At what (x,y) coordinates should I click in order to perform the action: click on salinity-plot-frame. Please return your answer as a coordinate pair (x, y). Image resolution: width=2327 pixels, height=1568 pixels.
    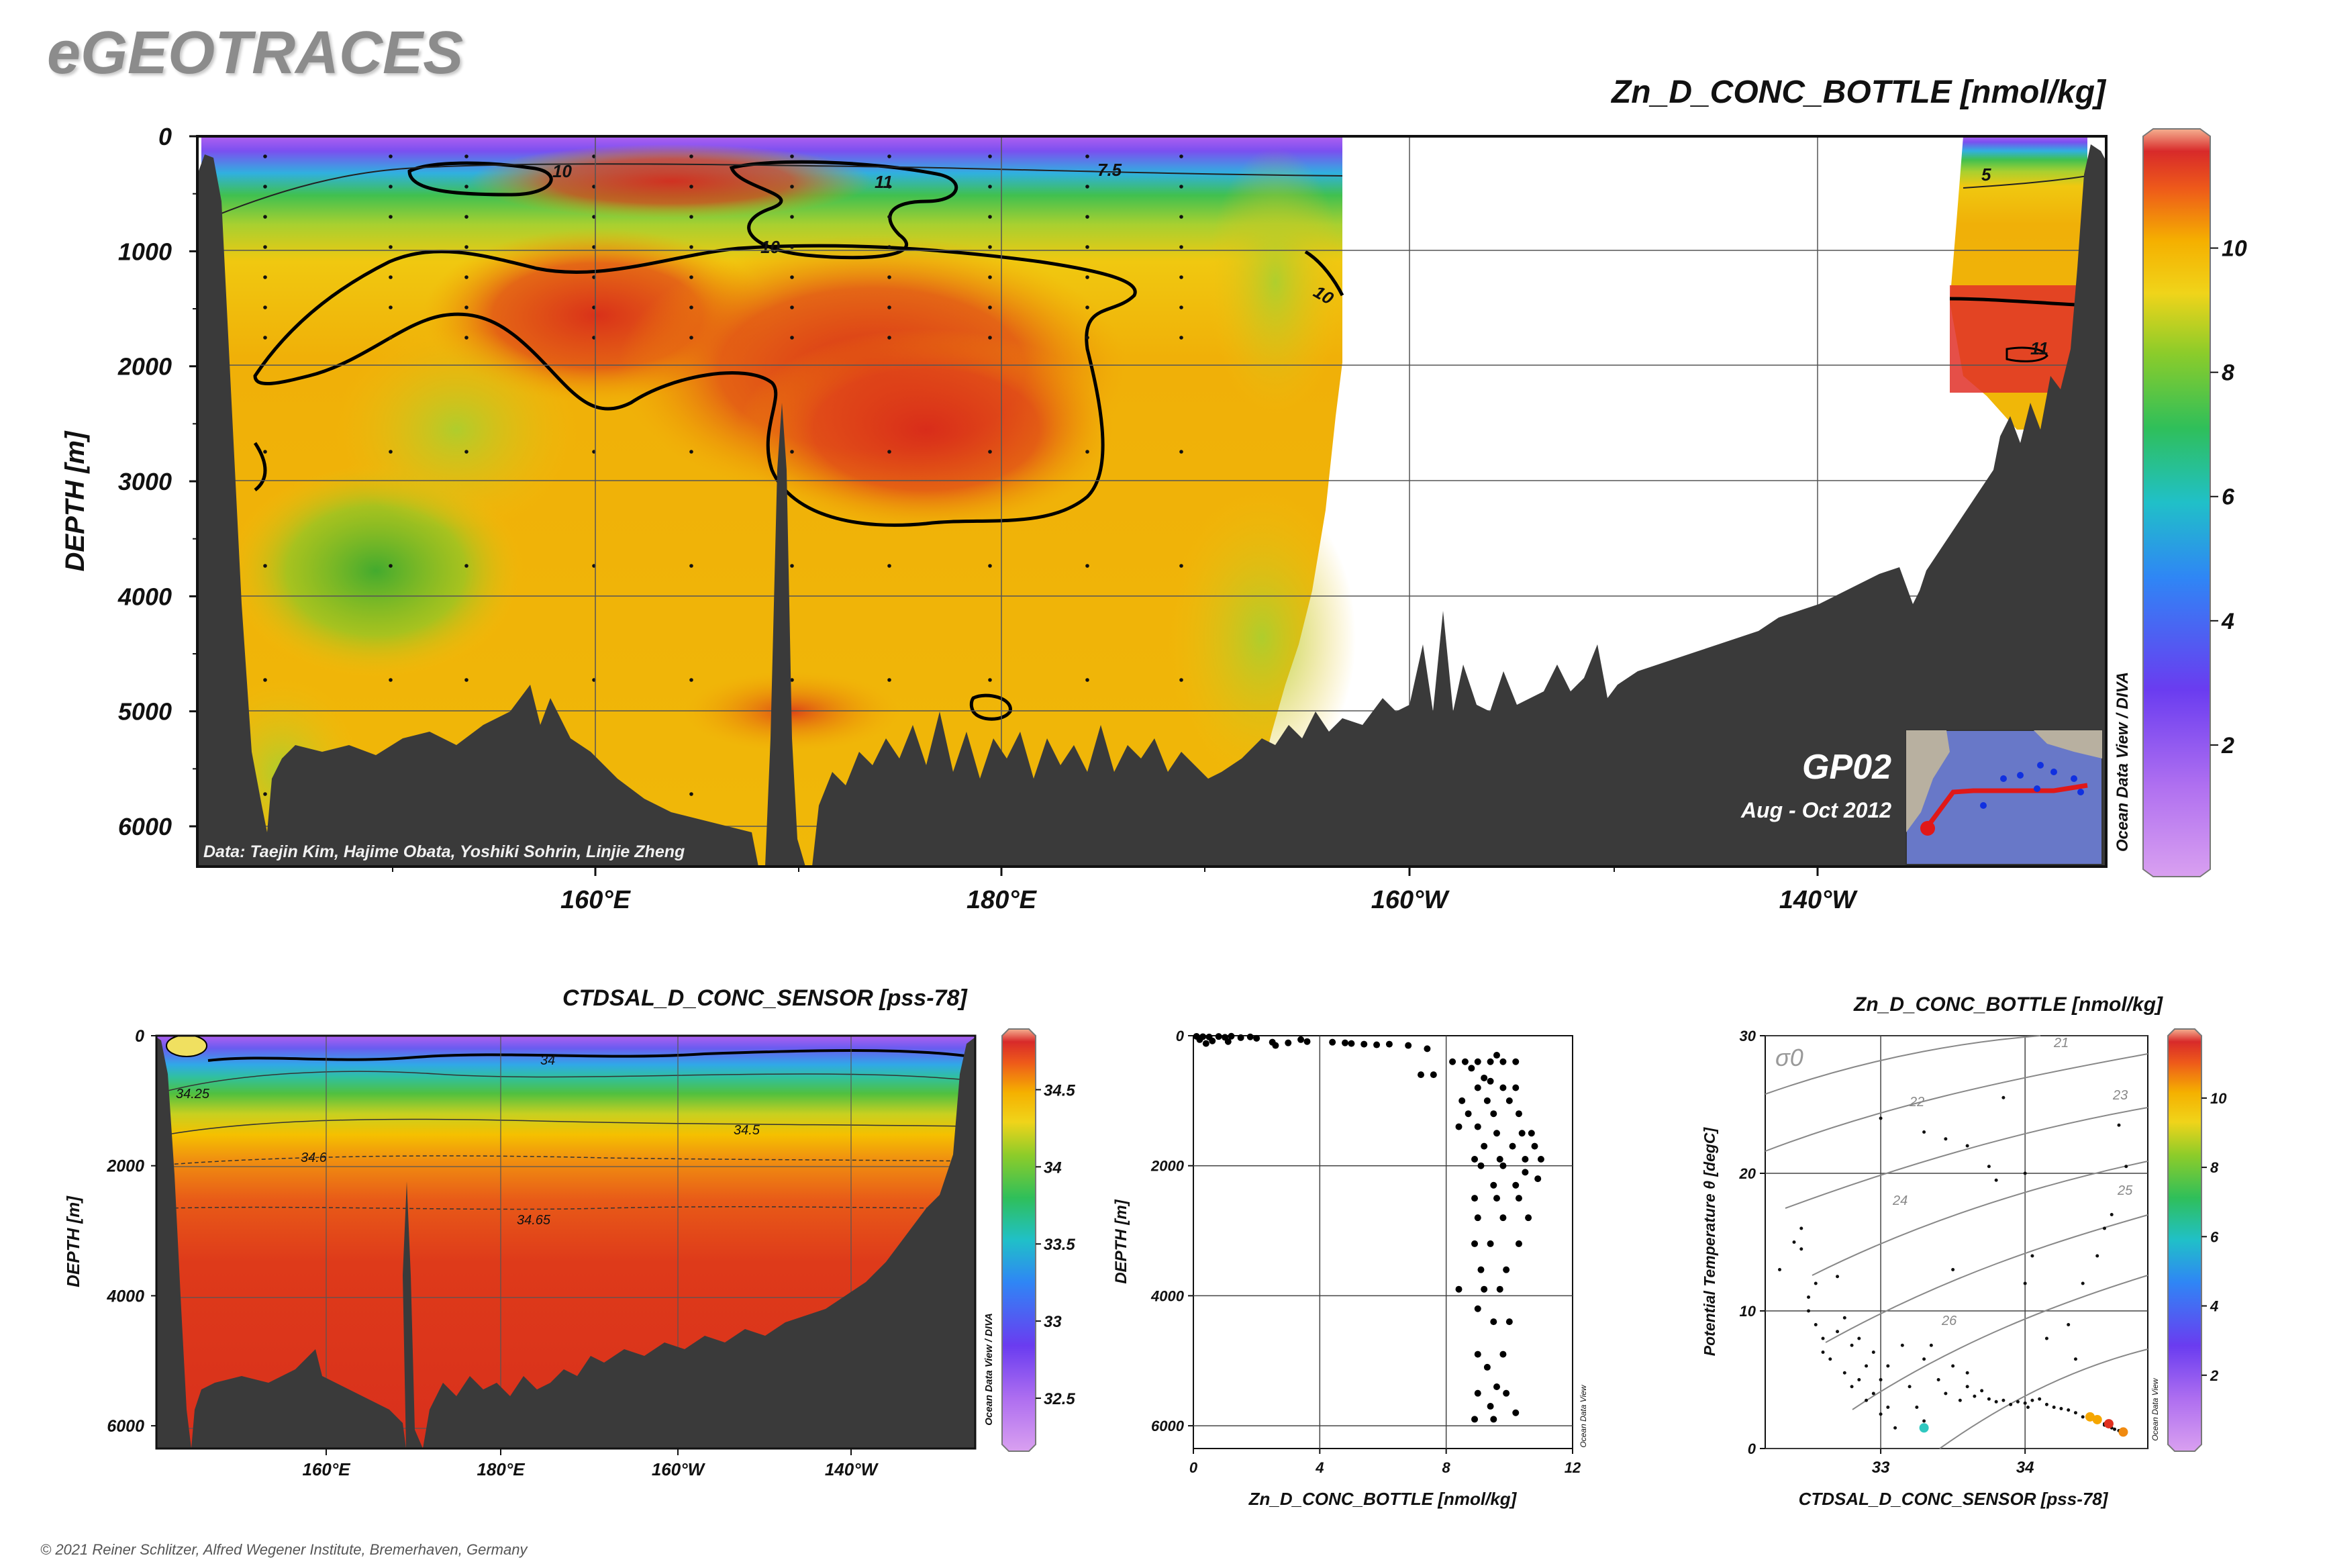
    Looking at the image, I should click on (566, 1242).